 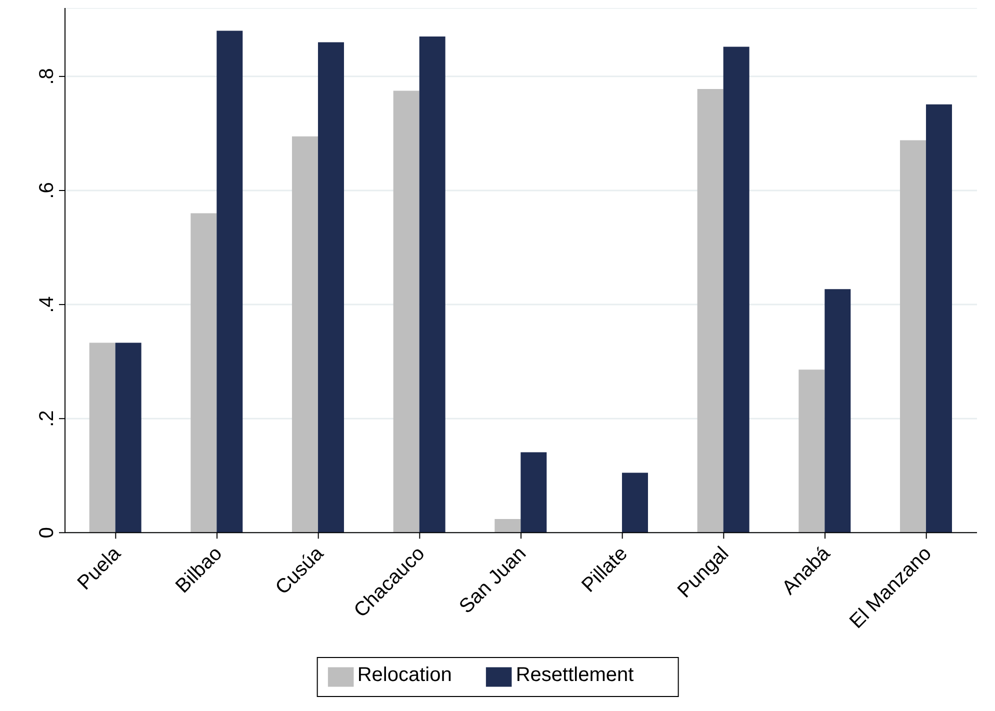 What do you see at coordinates (47, 532) in the screenshot?
I see `y-tick-label: 0` at bounding box center [47, 532].